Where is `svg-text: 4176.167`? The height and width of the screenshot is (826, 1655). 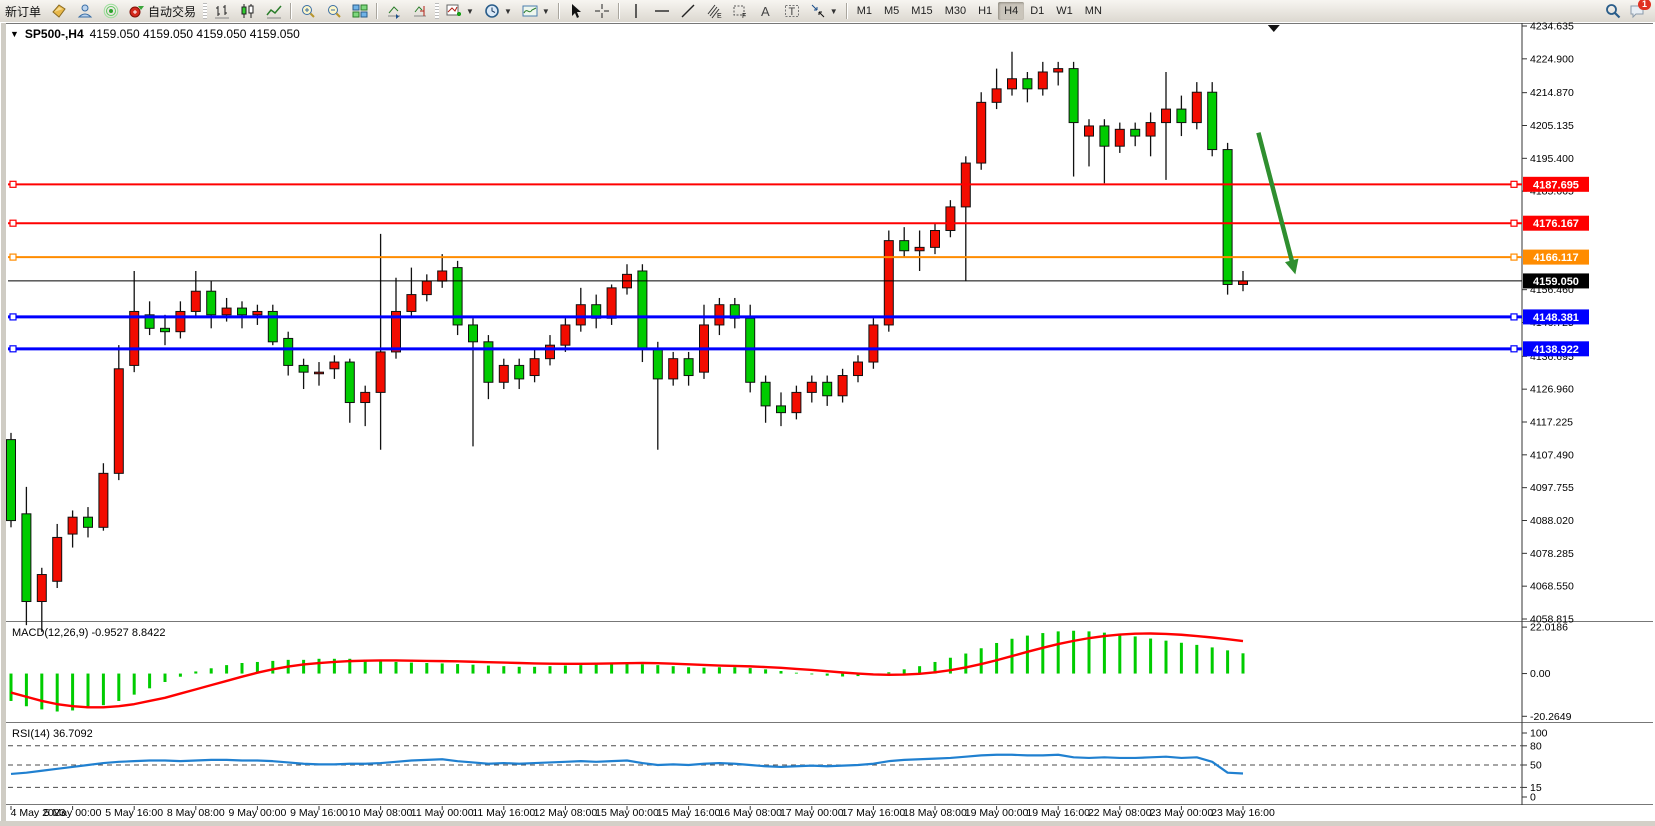 svg-text: 4176.167 is located at coordinates (1556, 224).